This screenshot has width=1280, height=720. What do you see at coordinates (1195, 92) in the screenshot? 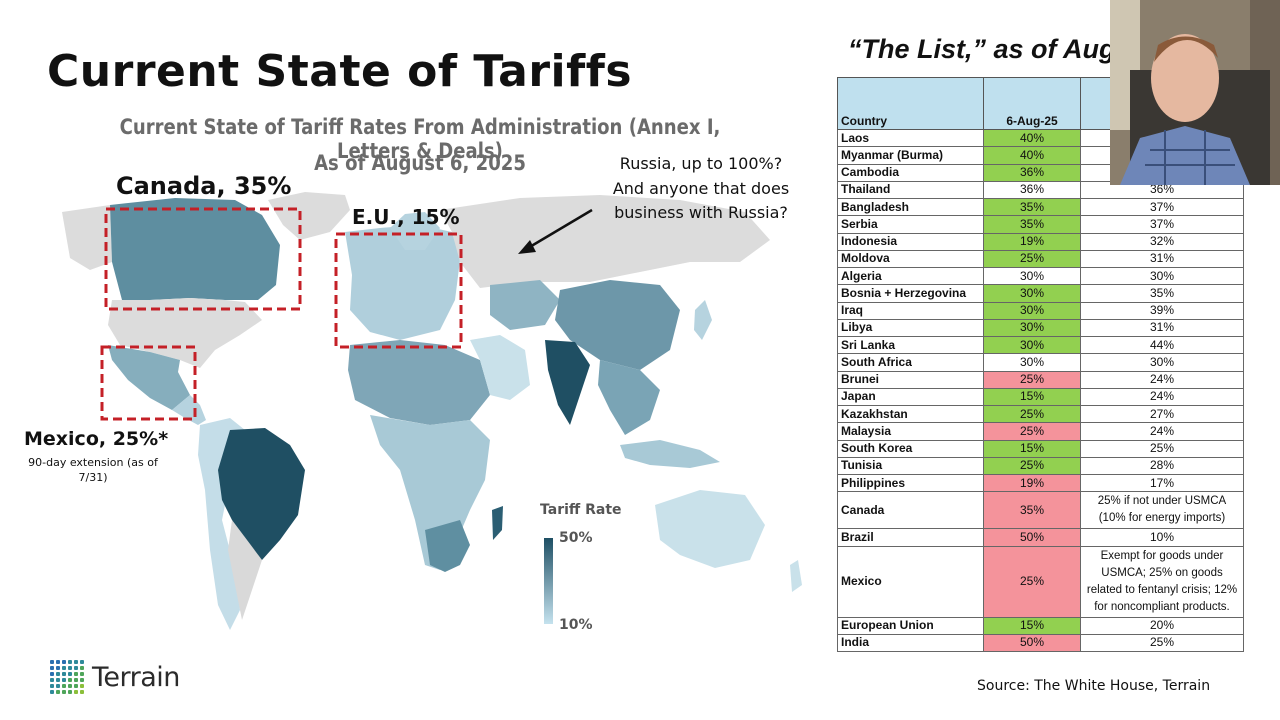
I see `presenter-webcam-video` at bounding box center [1195, 92].